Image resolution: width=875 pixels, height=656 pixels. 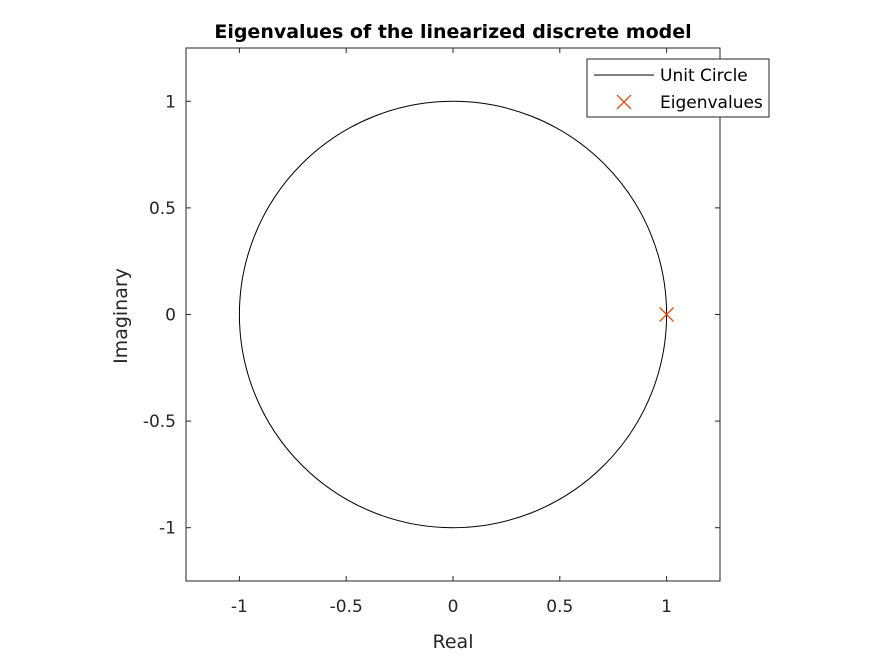 I want to click on legend-marker-eigenvalues, so click(x=624, y=102).